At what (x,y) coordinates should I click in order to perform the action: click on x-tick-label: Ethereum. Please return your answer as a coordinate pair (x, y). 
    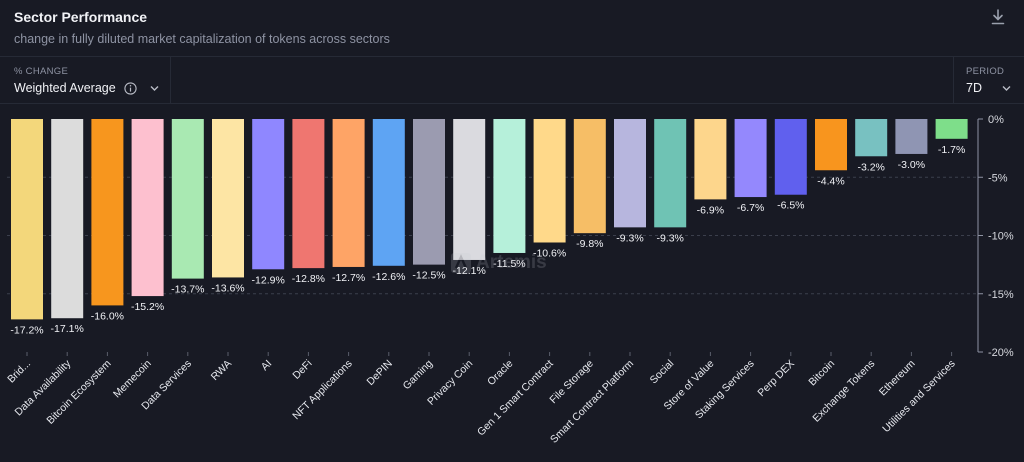
    Looking at the image, I should click on (897, 377).